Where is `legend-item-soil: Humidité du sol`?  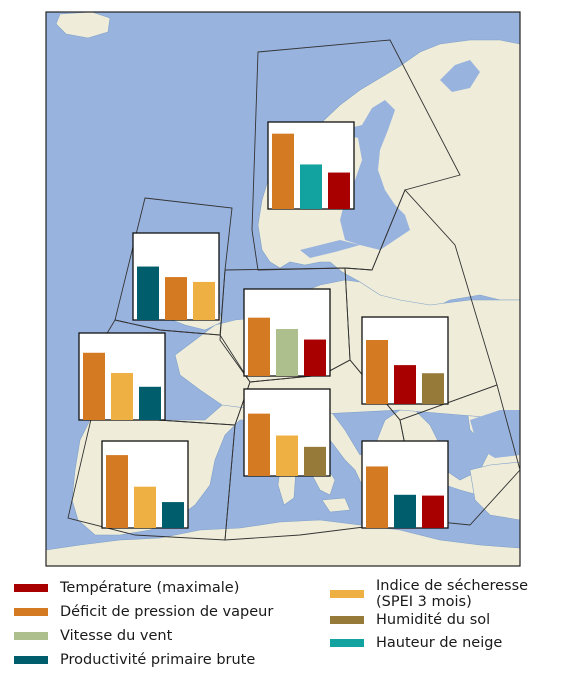
legend-item-soil: Humidité du sol is located at coordinates (410, 620).